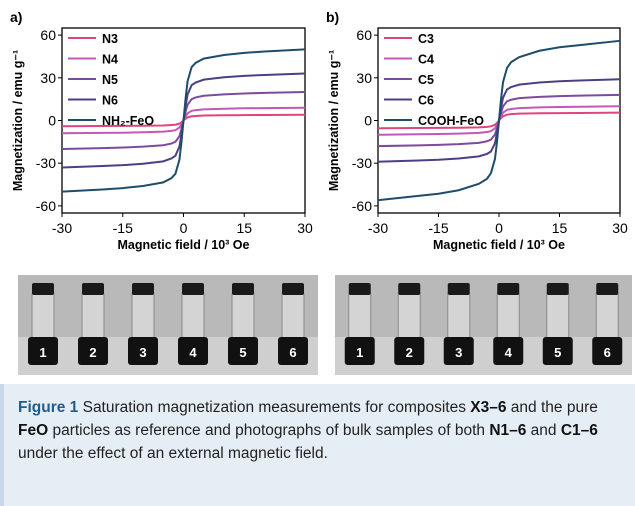 This screenshot has height=506, width=635. What do you see at coordinates (128, 121) in the screenshot?
I see `legend-label: NH₂-FeO` at bounding box center [128, 121].